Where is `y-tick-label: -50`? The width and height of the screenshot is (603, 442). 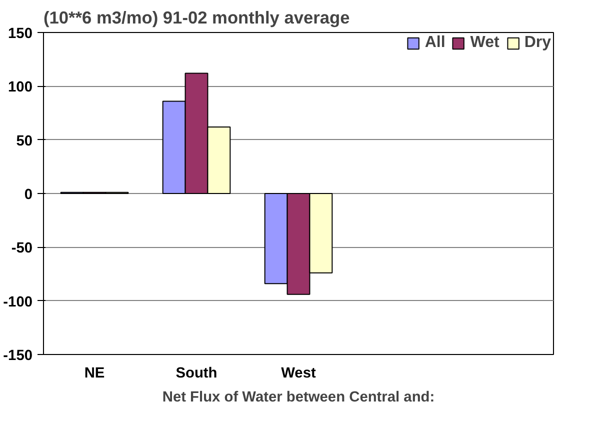
y-tick-label: -50 is located at coordinates (22, 248).